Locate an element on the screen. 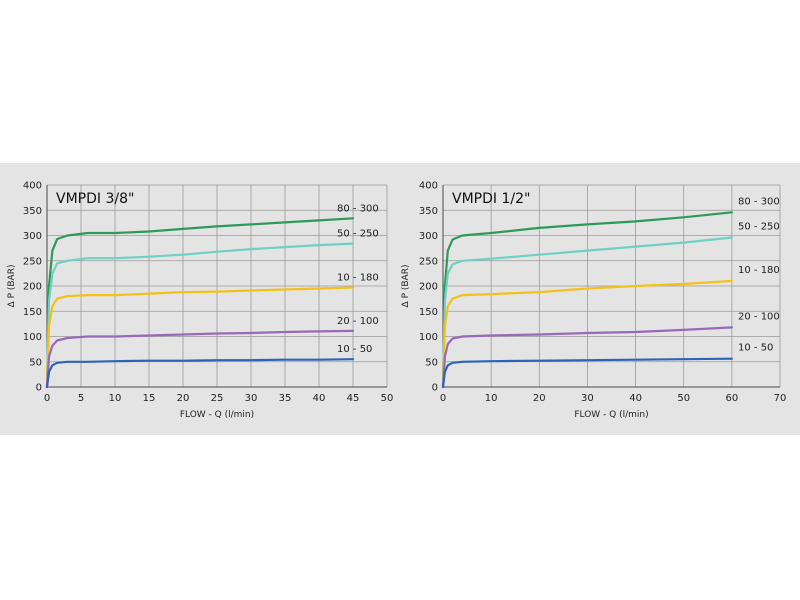  x-tick-label: 35 is located at coordinates (285, 398).